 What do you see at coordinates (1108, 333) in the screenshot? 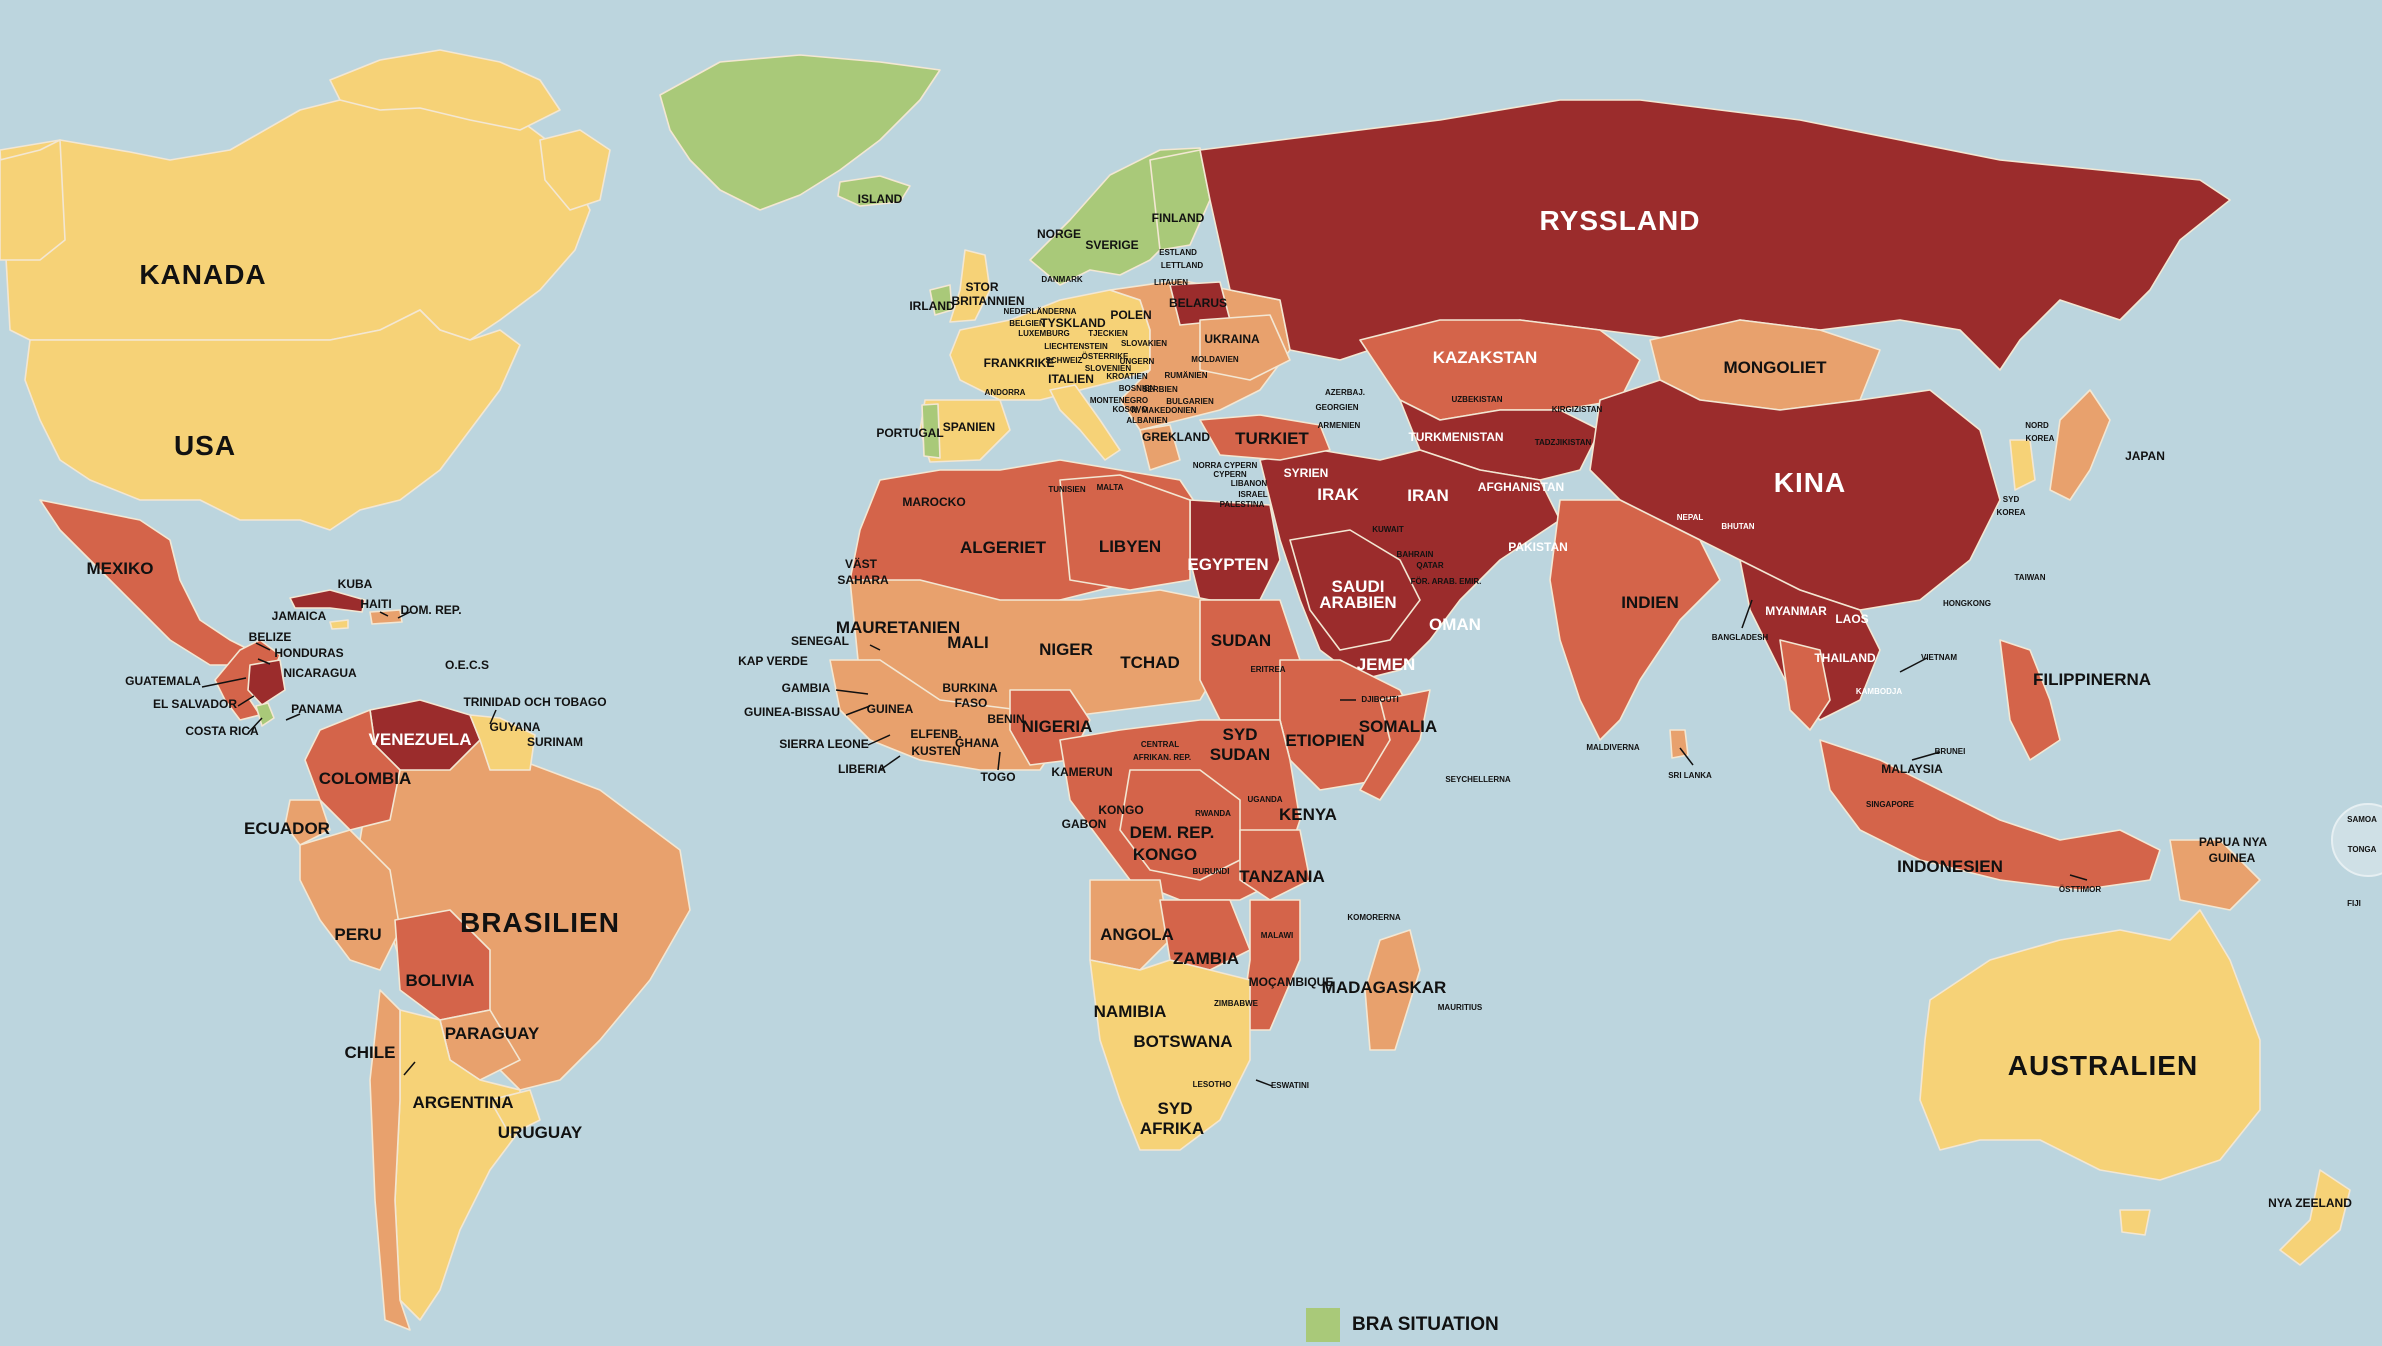
I see `label-tjeckien: TJECKIEN` at bounding box center [1108, 333].